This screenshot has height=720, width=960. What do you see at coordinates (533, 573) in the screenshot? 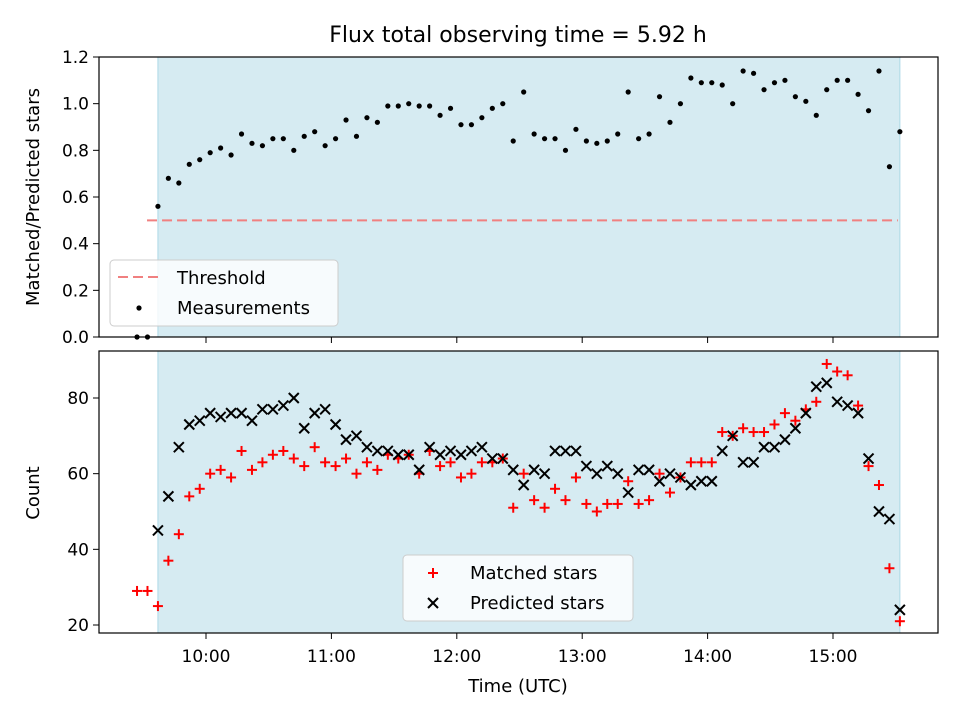
I see `legend-matched-label: Matched stars` at bounding box center [533, 573].